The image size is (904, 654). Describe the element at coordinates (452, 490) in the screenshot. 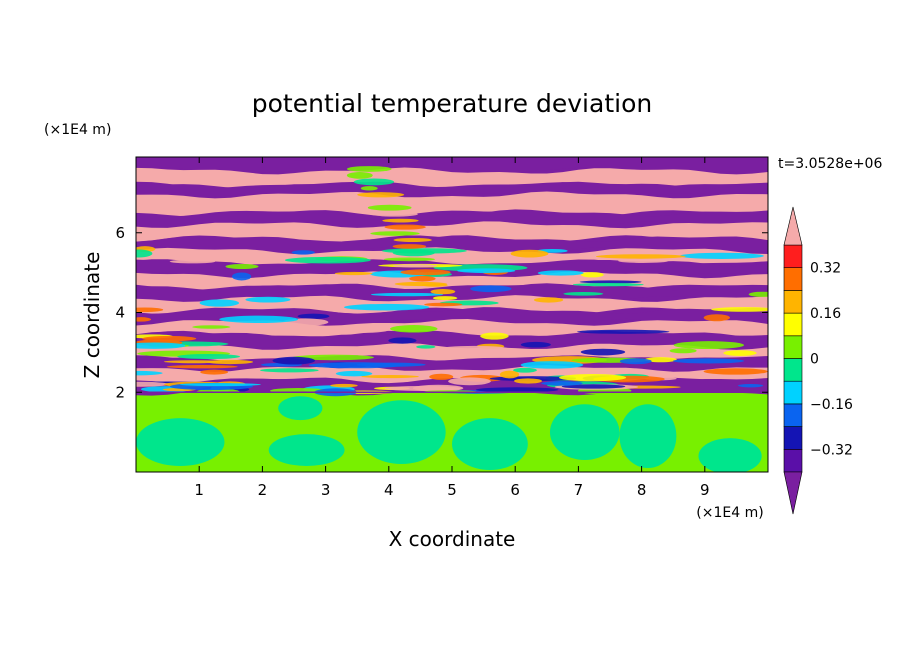

I see `x-tick-label: 5` at that location.